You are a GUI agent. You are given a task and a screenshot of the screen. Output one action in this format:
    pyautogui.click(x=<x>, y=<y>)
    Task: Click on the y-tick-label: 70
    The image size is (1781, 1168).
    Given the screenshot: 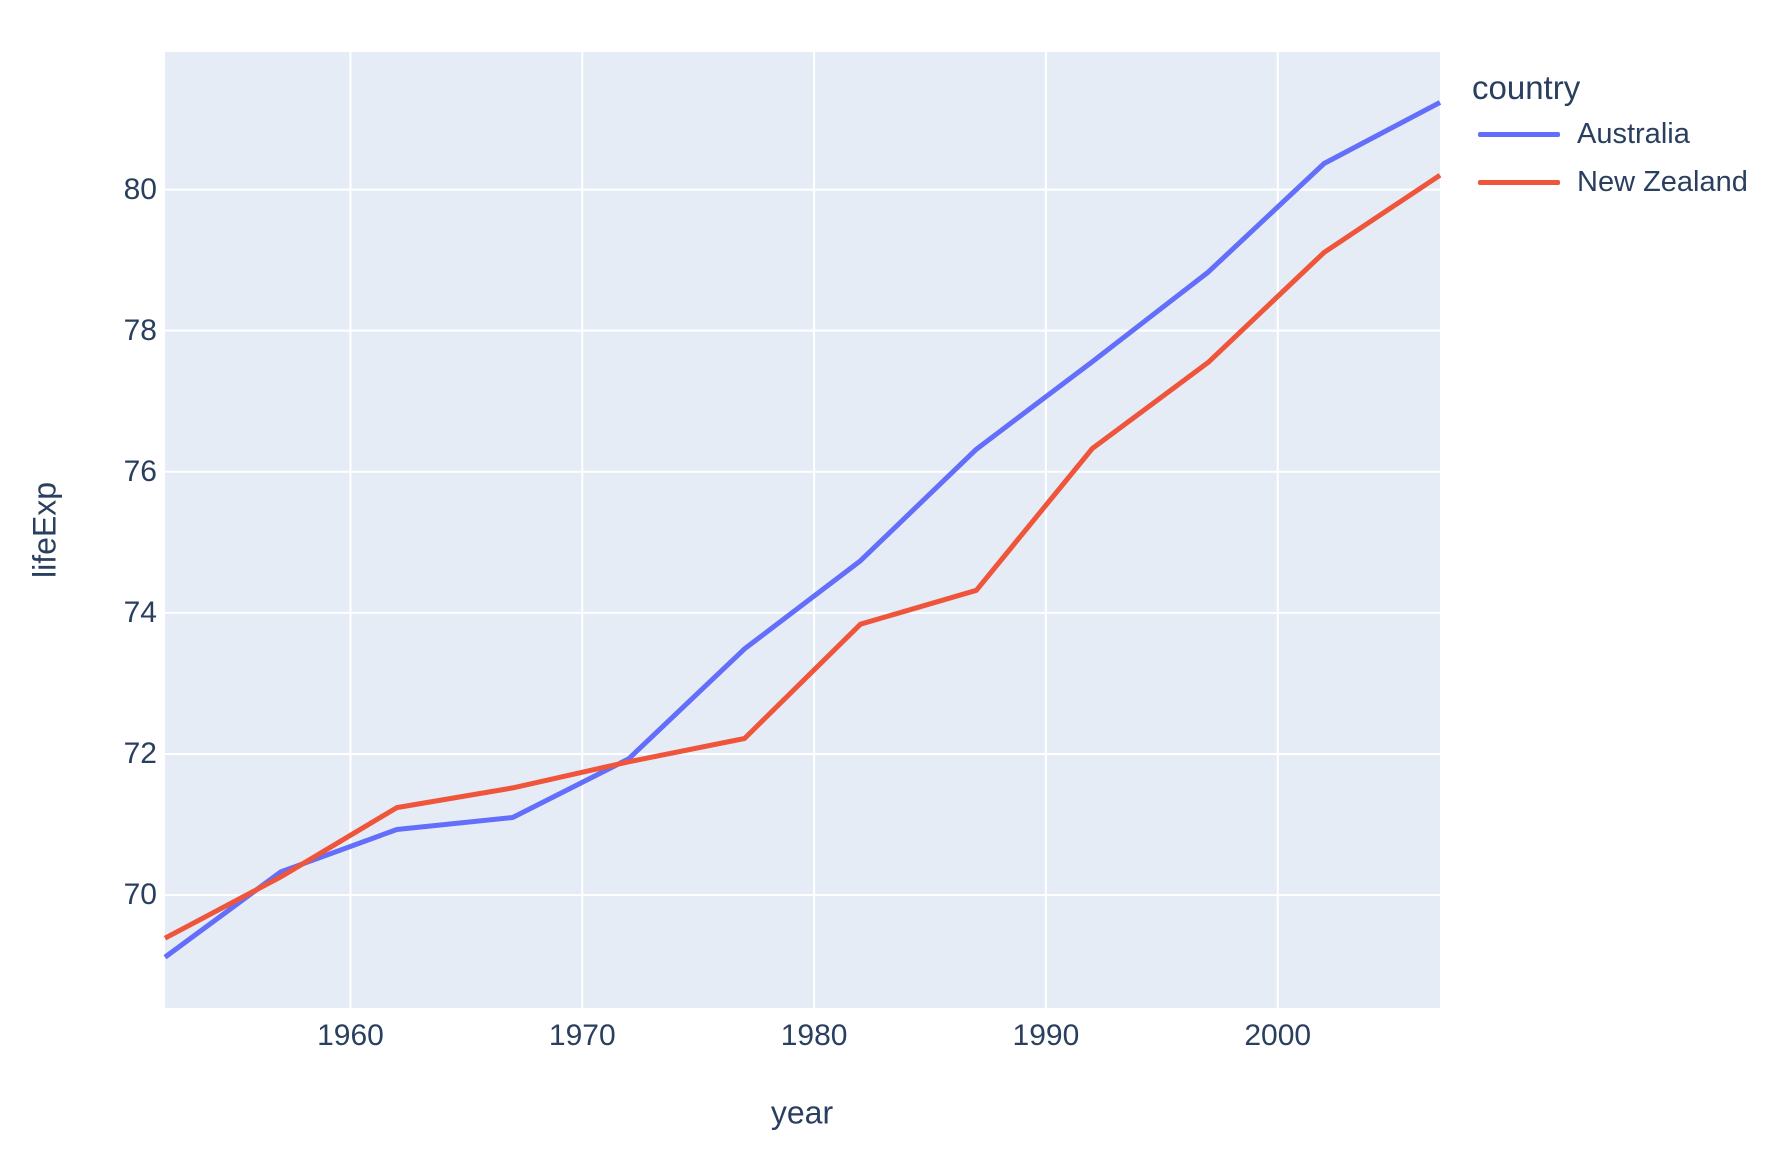 What is the action you would take?
    pyautogui.click(x=140, y=895)
    